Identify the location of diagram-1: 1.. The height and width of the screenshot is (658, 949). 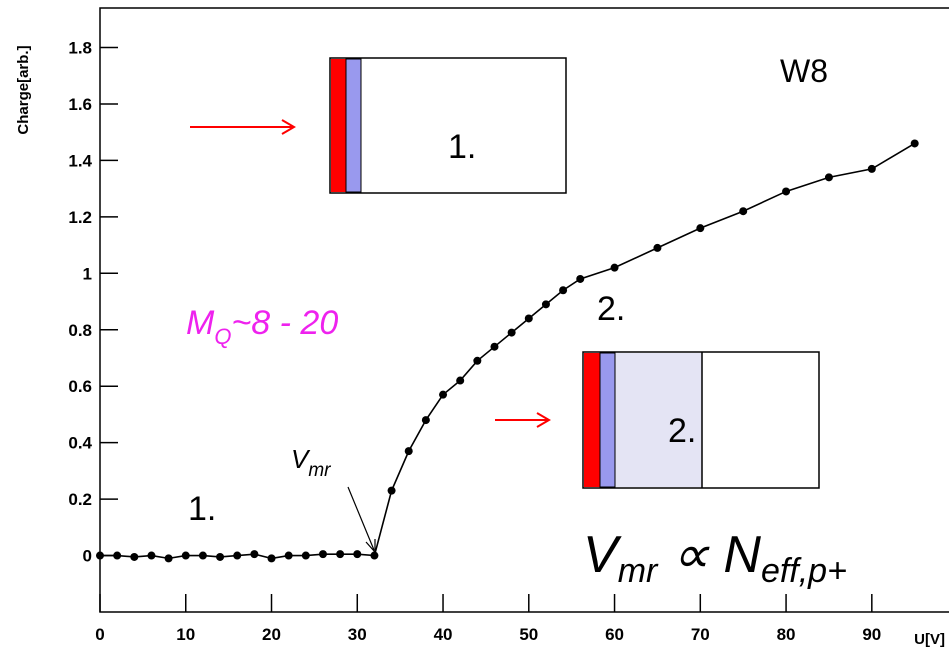
(378, 125).